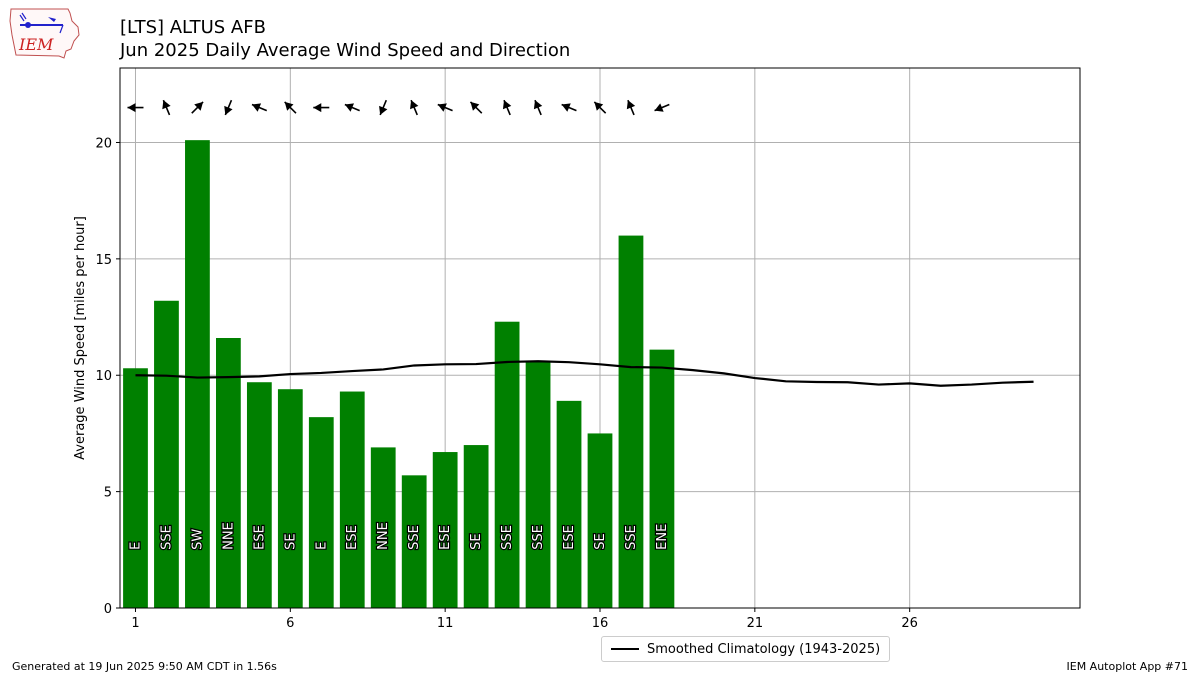  What do you see at coordinates (662, 537) in the screenshot?
I see `direction-label: ENE` at bounding box center [662, 537].